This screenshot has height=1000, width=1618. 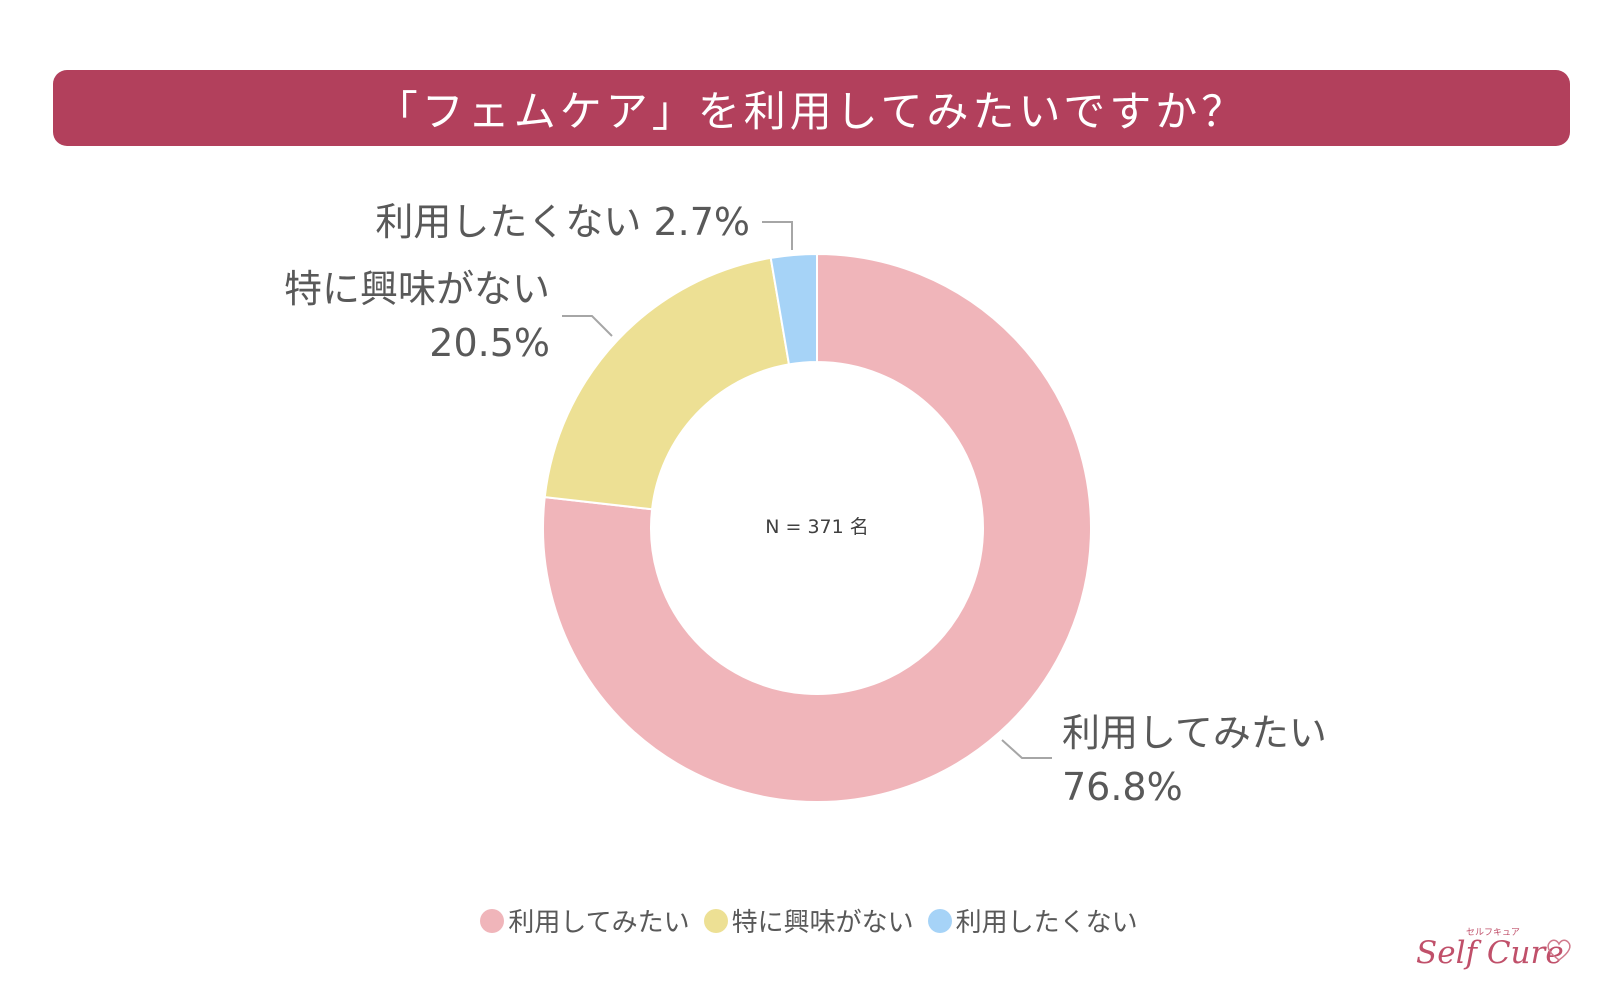 What do you see at coordinates (1490, 953) in the screenshot?
I see `logo-main-text: Self Cure` at bounding box center [1490, 953].